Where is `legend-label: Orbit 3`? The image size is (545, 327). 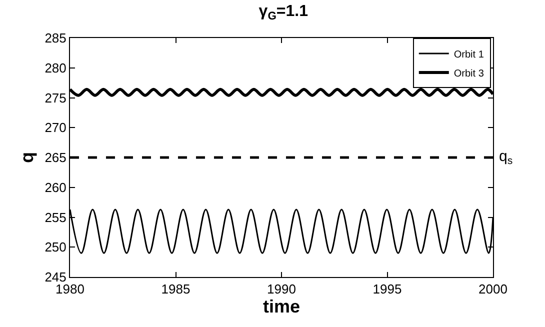
legend-label: Orbit 3 is located at coordinates (469, 74).